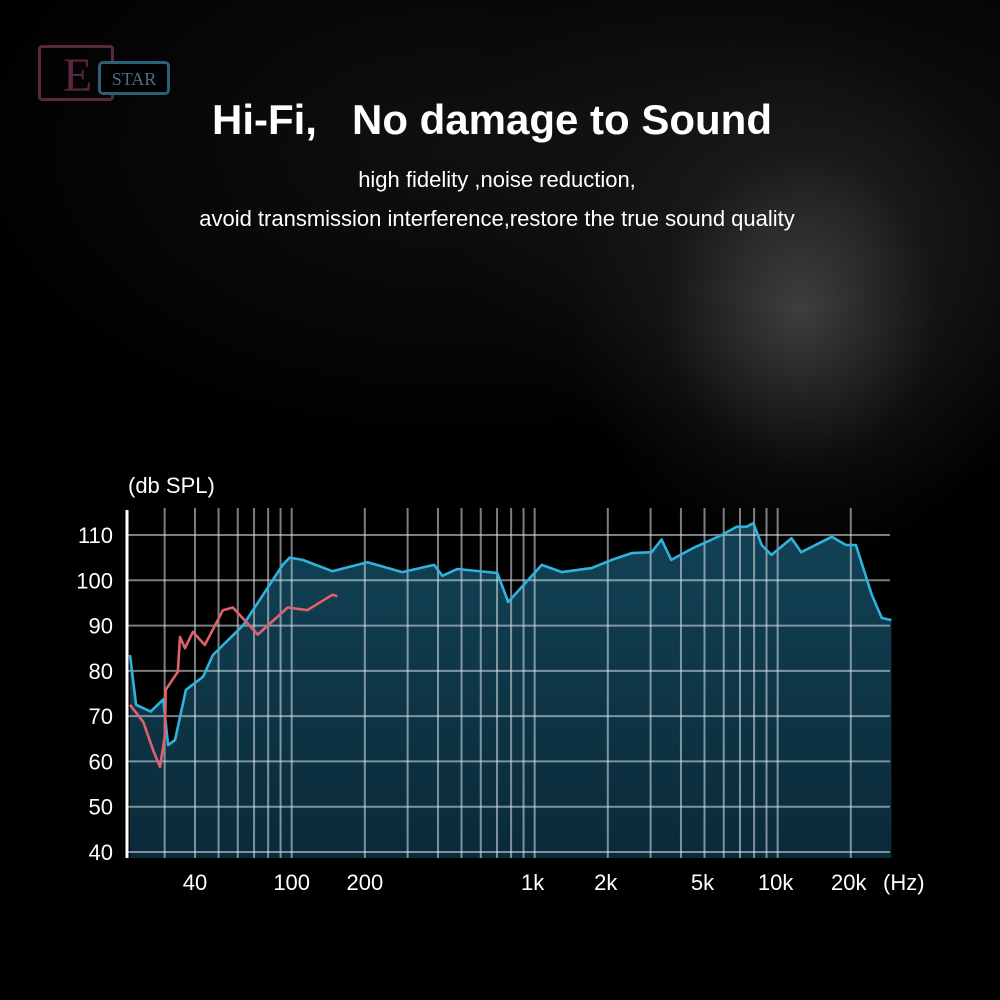  What do you see at coordinates (171, 485) in the screenshot?
I see `y-axis-label: (db SPL)` at bounding box center [171, 485].